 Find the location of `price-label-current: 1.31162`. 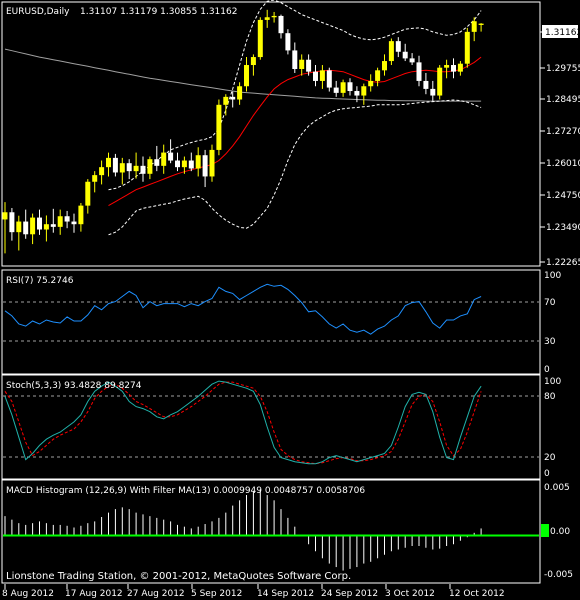

price-label-current: 1.31162 is located at coordinates (562, 33).